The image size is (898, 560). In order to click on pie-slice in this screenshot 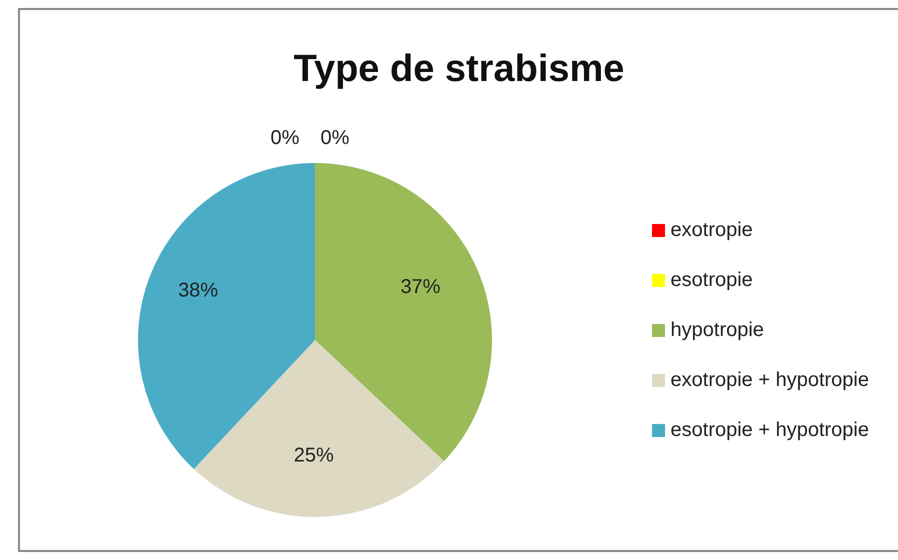, I will do `click(319, 428)`.